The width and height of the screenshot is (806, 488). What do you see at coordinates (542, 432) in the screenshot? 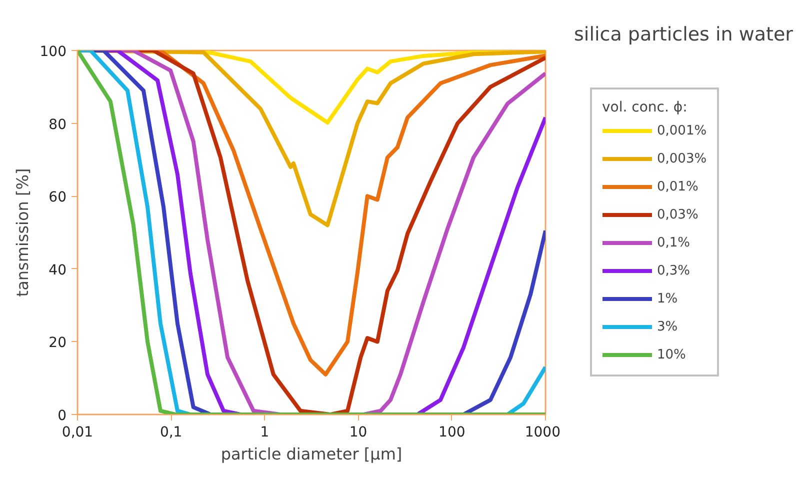
I see `x-tick-label: 1000` at bounding box center [542, 432].